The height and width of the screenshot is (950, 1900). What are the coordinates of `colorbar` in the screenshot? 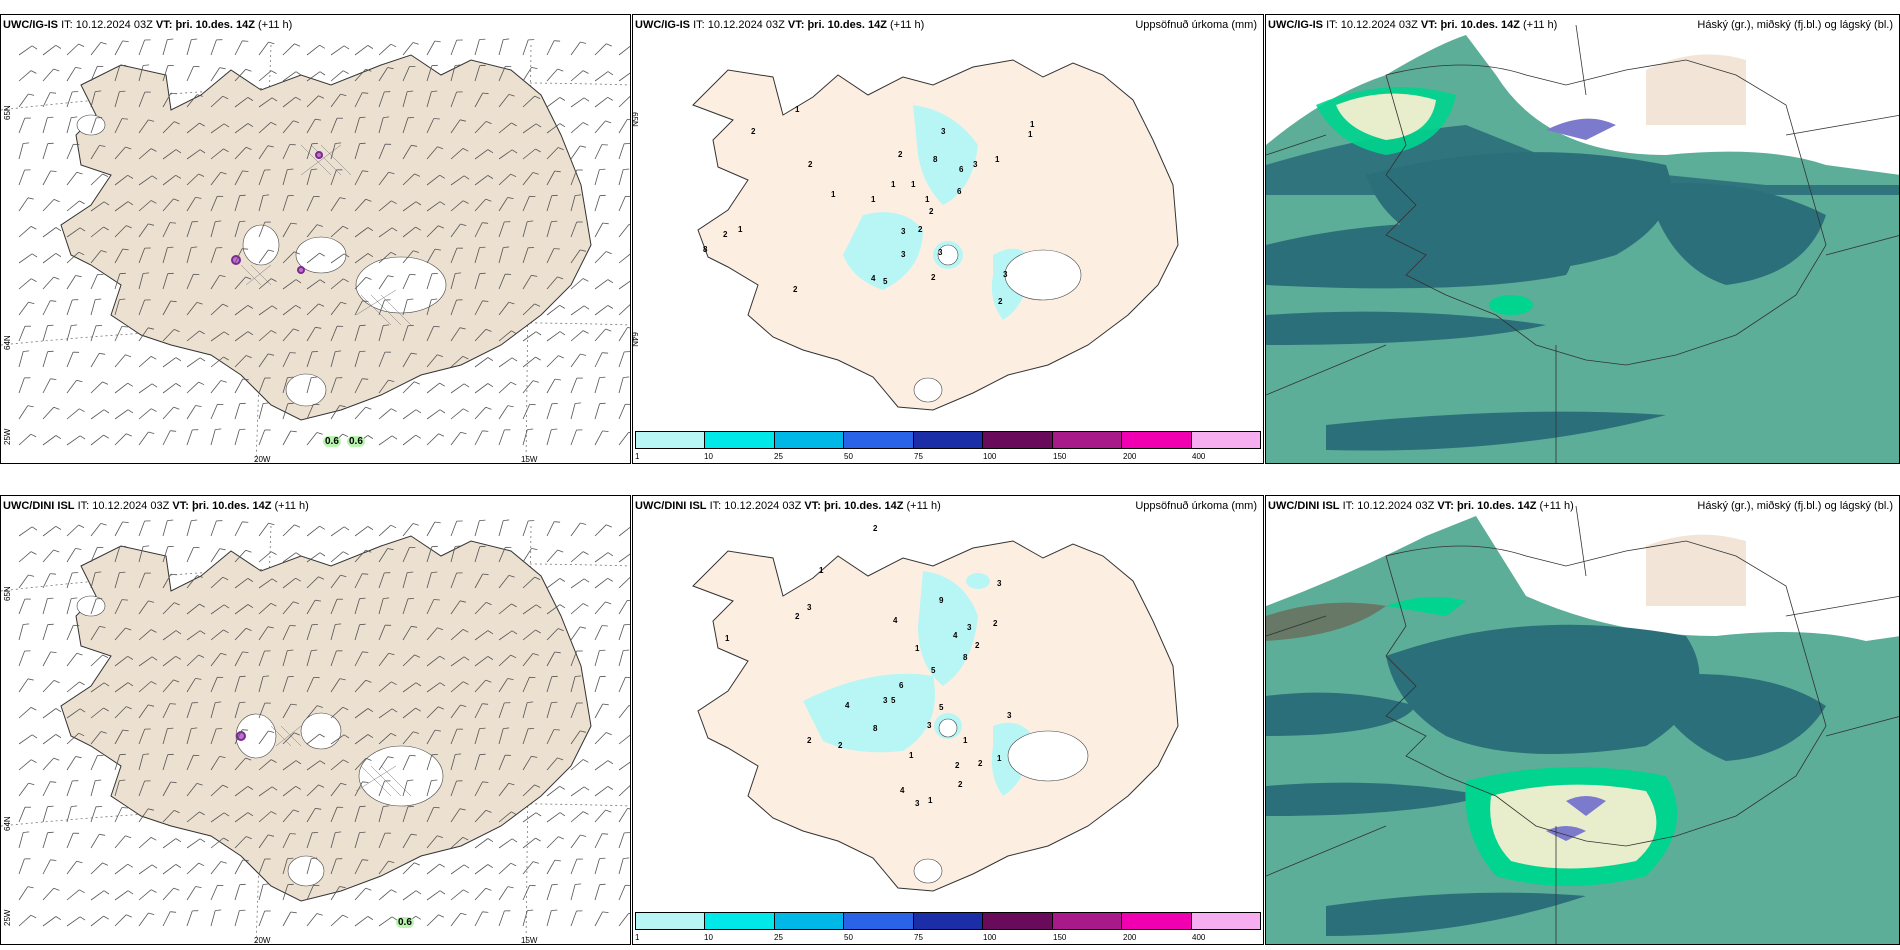 It's located at (948, 440).